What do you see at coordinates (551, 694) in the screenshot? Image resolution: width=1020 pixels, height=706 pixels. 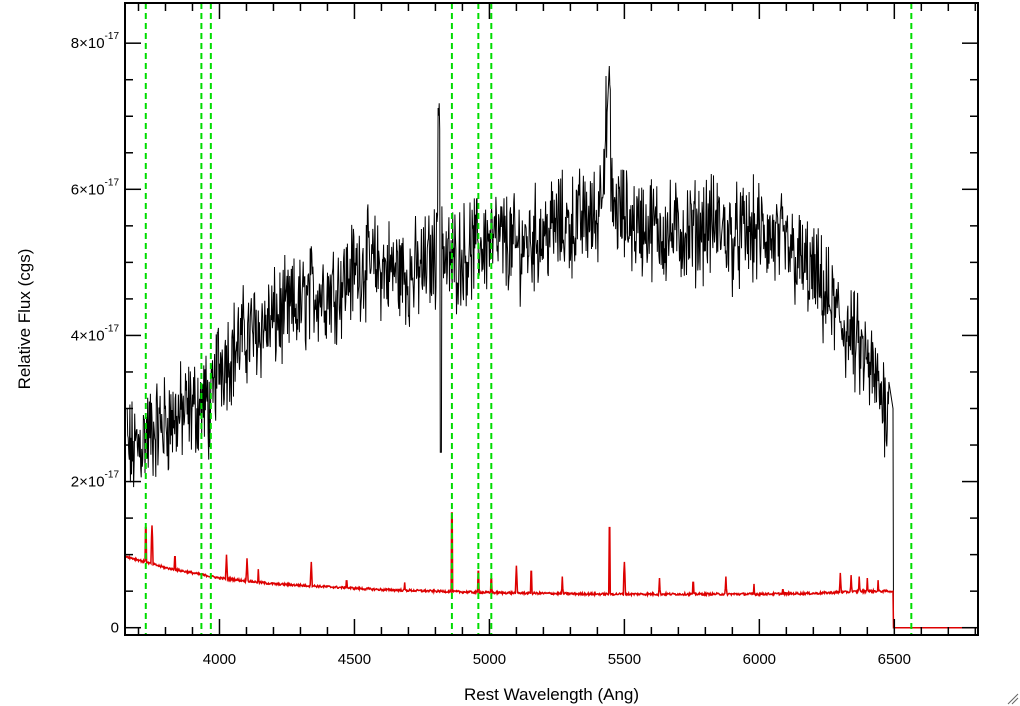 I see `x-axis-title: Rest Wavelength (Ang)` at bounding box center [551, 694].